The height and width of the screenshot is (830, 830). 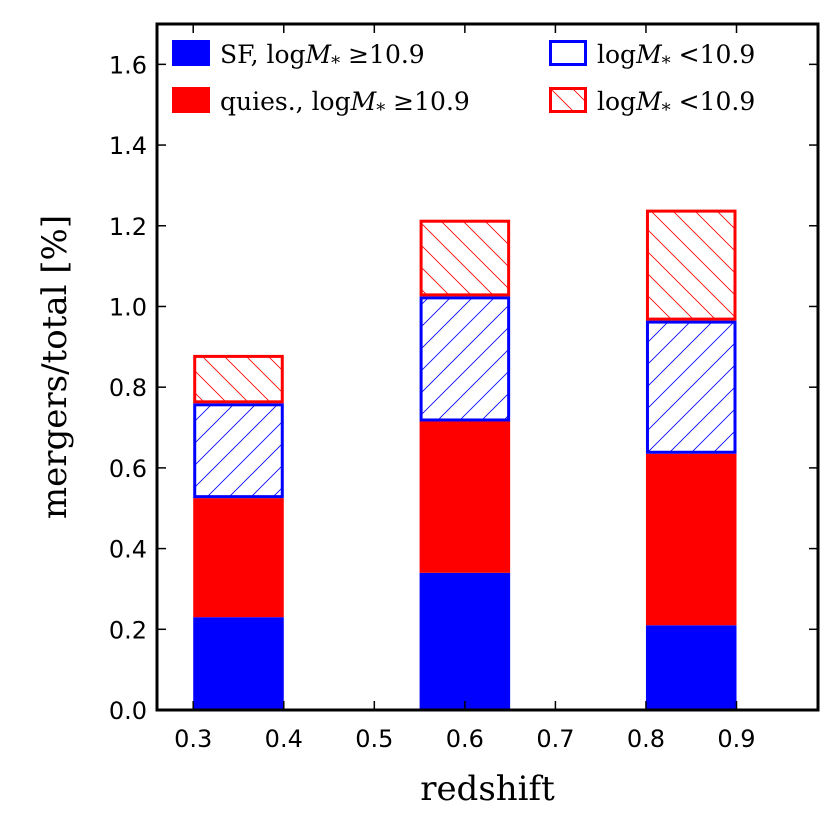 I want to click on y-tick-label: 1.2, so click(x=128, y=227).